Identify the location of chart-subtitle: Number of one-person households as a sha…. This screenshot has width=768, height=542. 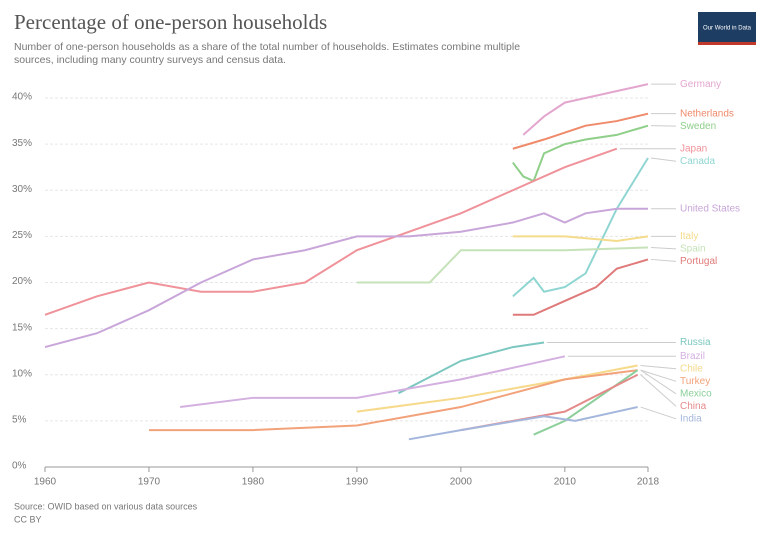
(267, 47).